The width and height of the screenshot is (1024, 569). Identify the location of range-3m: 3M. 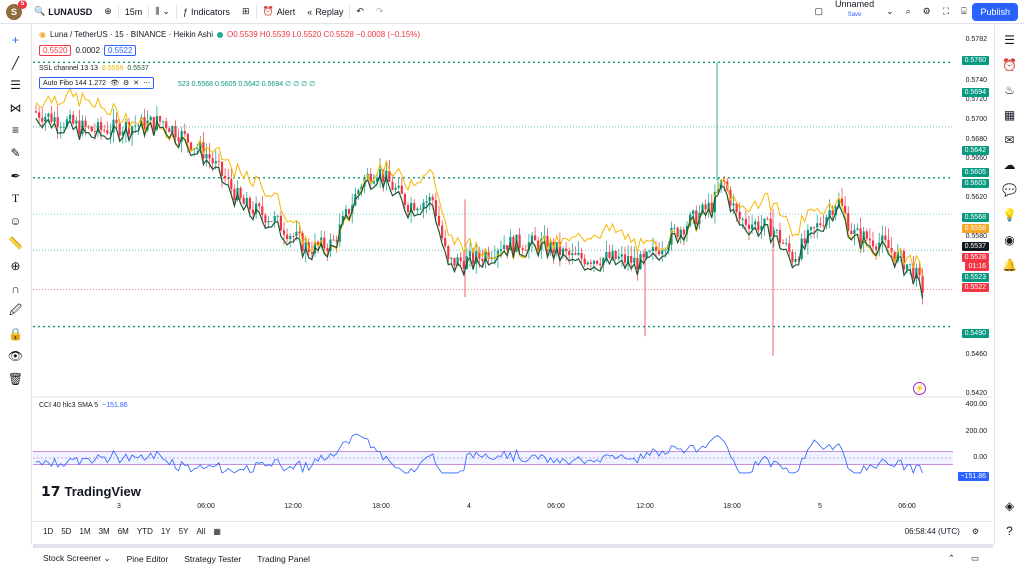
(104, 531).